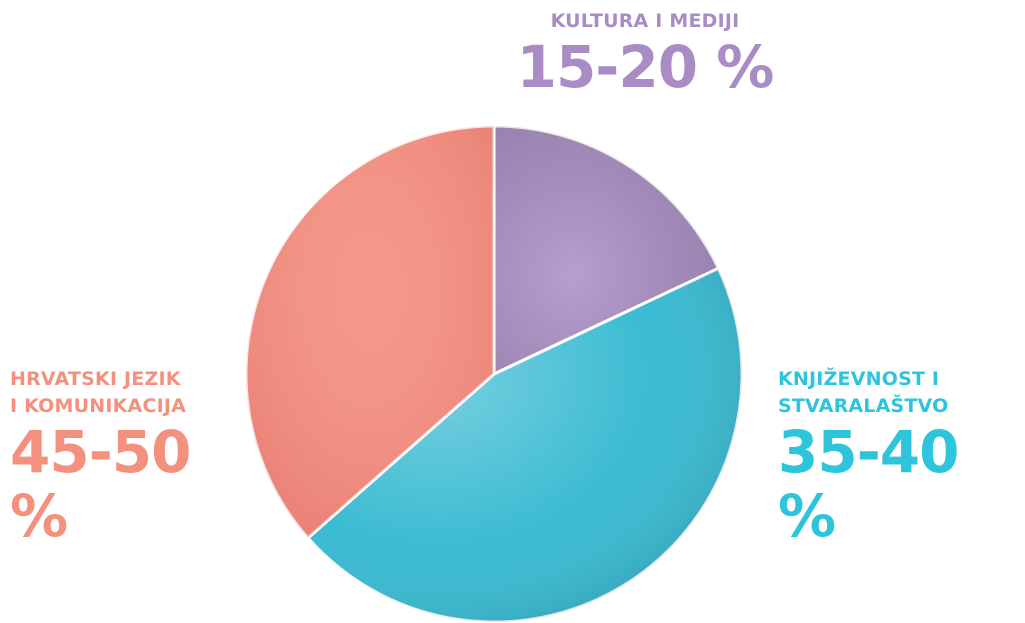 This screenshot has height=623, width=1025. I want to click on slice-label: KULTURA I MEDIJI 15-20 %, so click(645, 53).